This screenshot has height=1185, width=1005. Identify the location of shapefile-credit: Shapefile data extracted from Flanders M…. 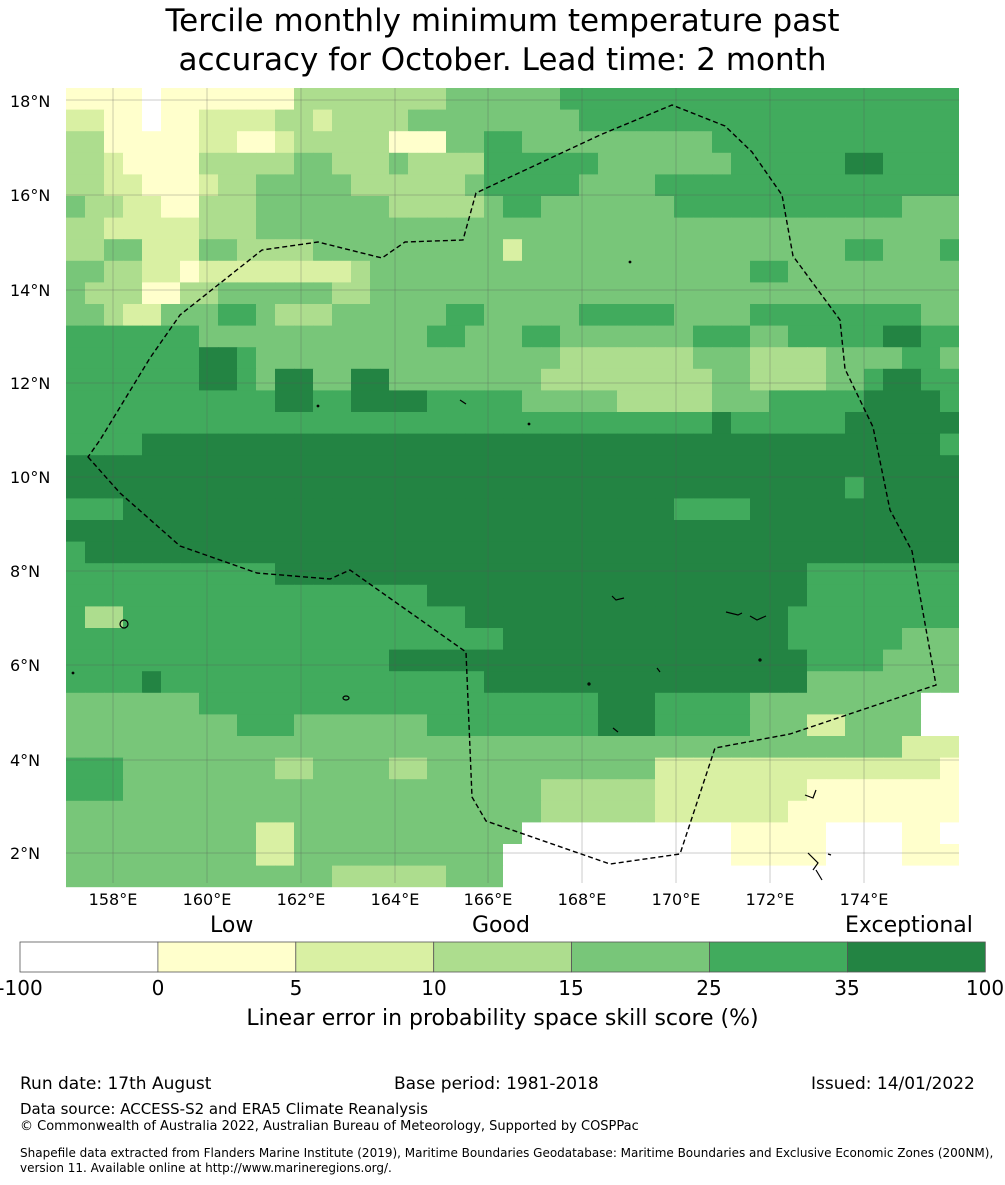
(507, 1160).